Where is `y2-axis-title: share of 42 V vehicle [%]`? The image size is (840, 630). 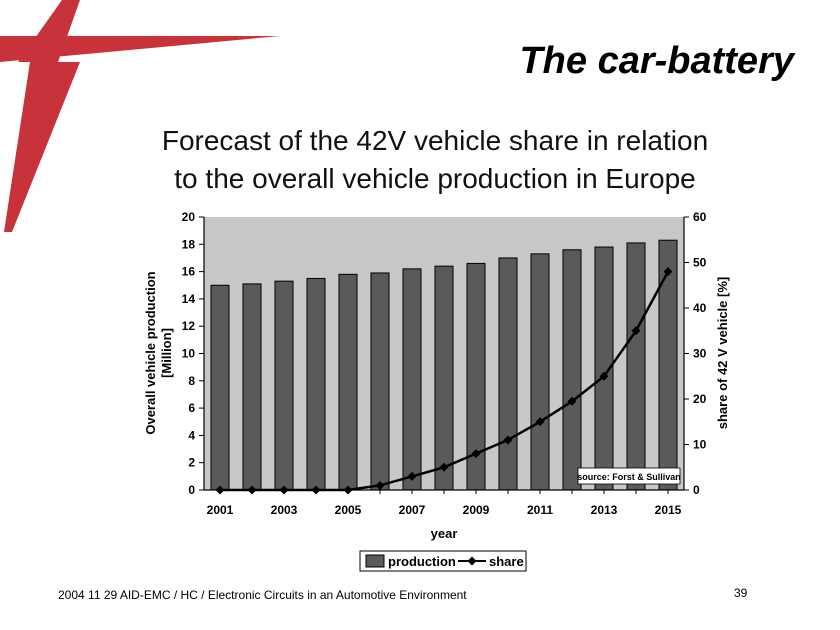
y2-axis-title: share of 42 V vehicle [%] is located at coordinates (722, 353).